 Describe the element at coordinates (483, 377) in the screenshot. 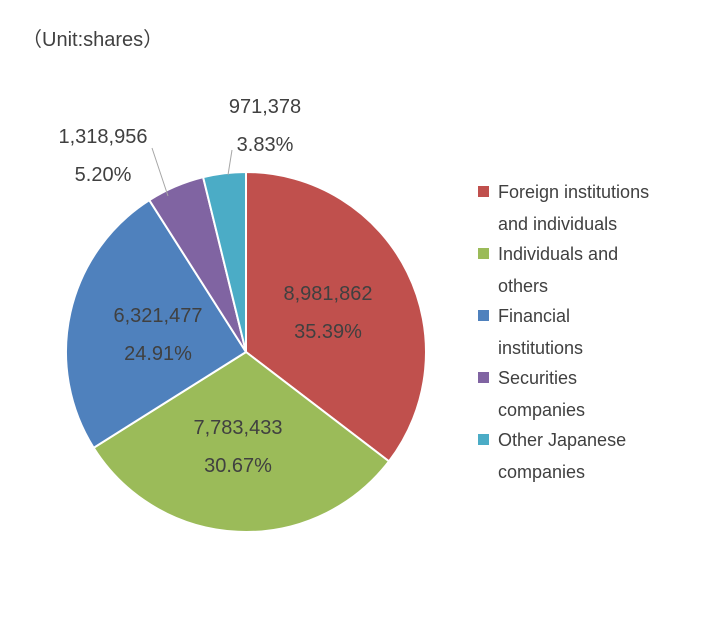

I see `legend-swatch-securities-companies` at that location.